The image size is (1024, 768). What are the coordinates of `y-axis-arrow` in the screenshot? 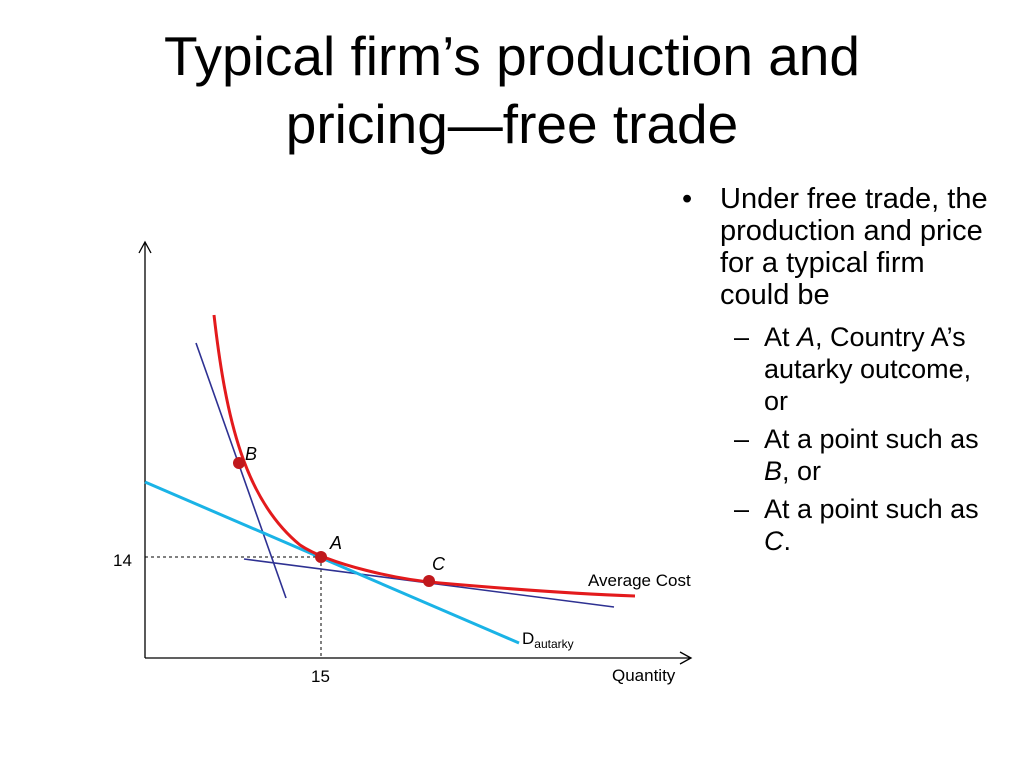 It's located at (145, 247).